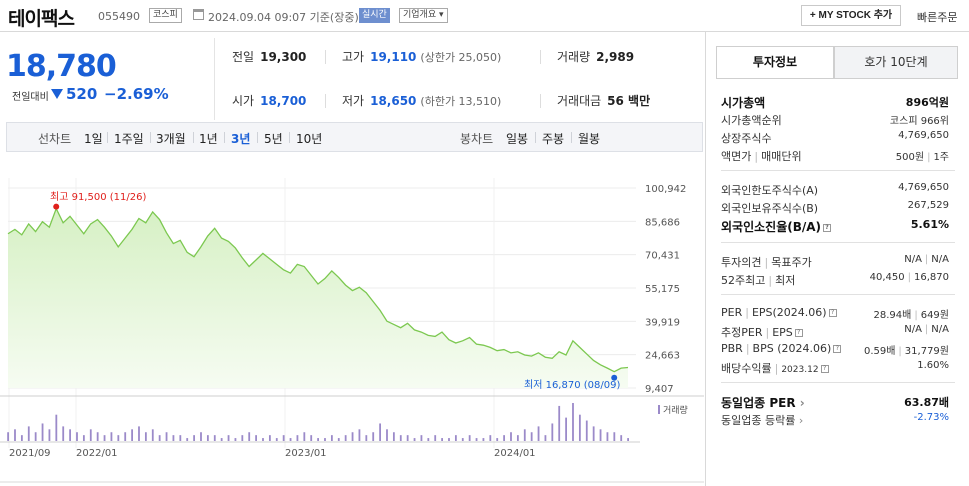 This screenshot has width=969, height=486. I want to click on info-row: 상장주식수 4,769,650, so click(835, 139).